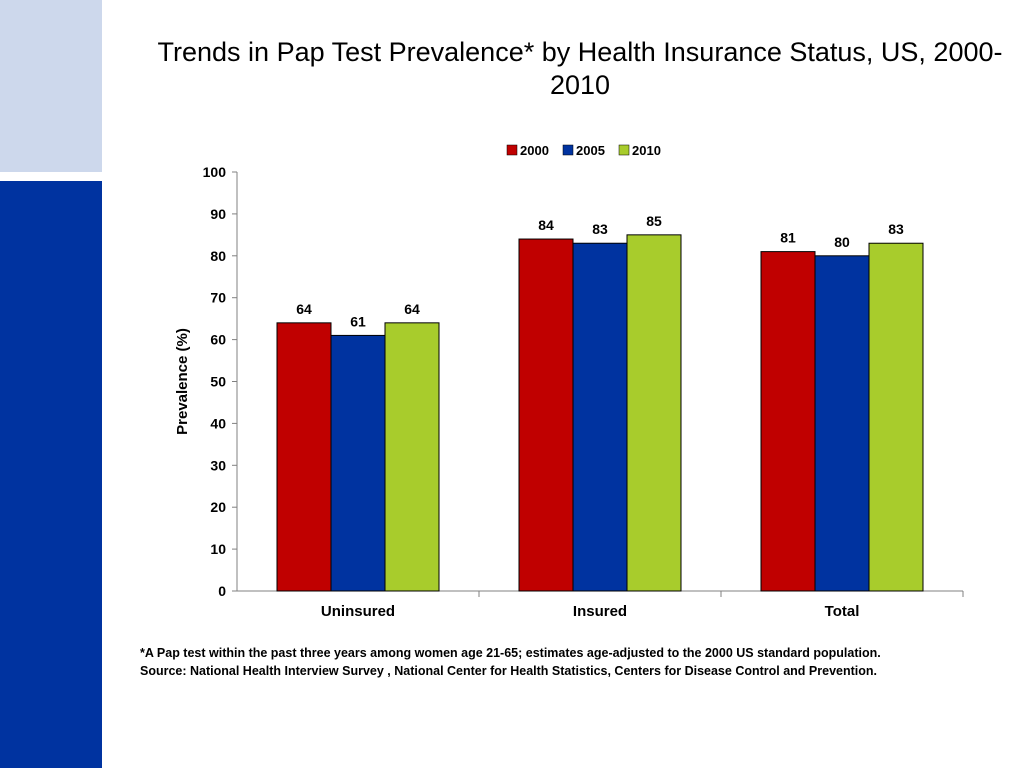 This screenshot has width=1024, height=768. What do you see at coordinates (218, 340) in the screenshot?
I see `y-tick-label: 60` at bounding box center [218, 340].